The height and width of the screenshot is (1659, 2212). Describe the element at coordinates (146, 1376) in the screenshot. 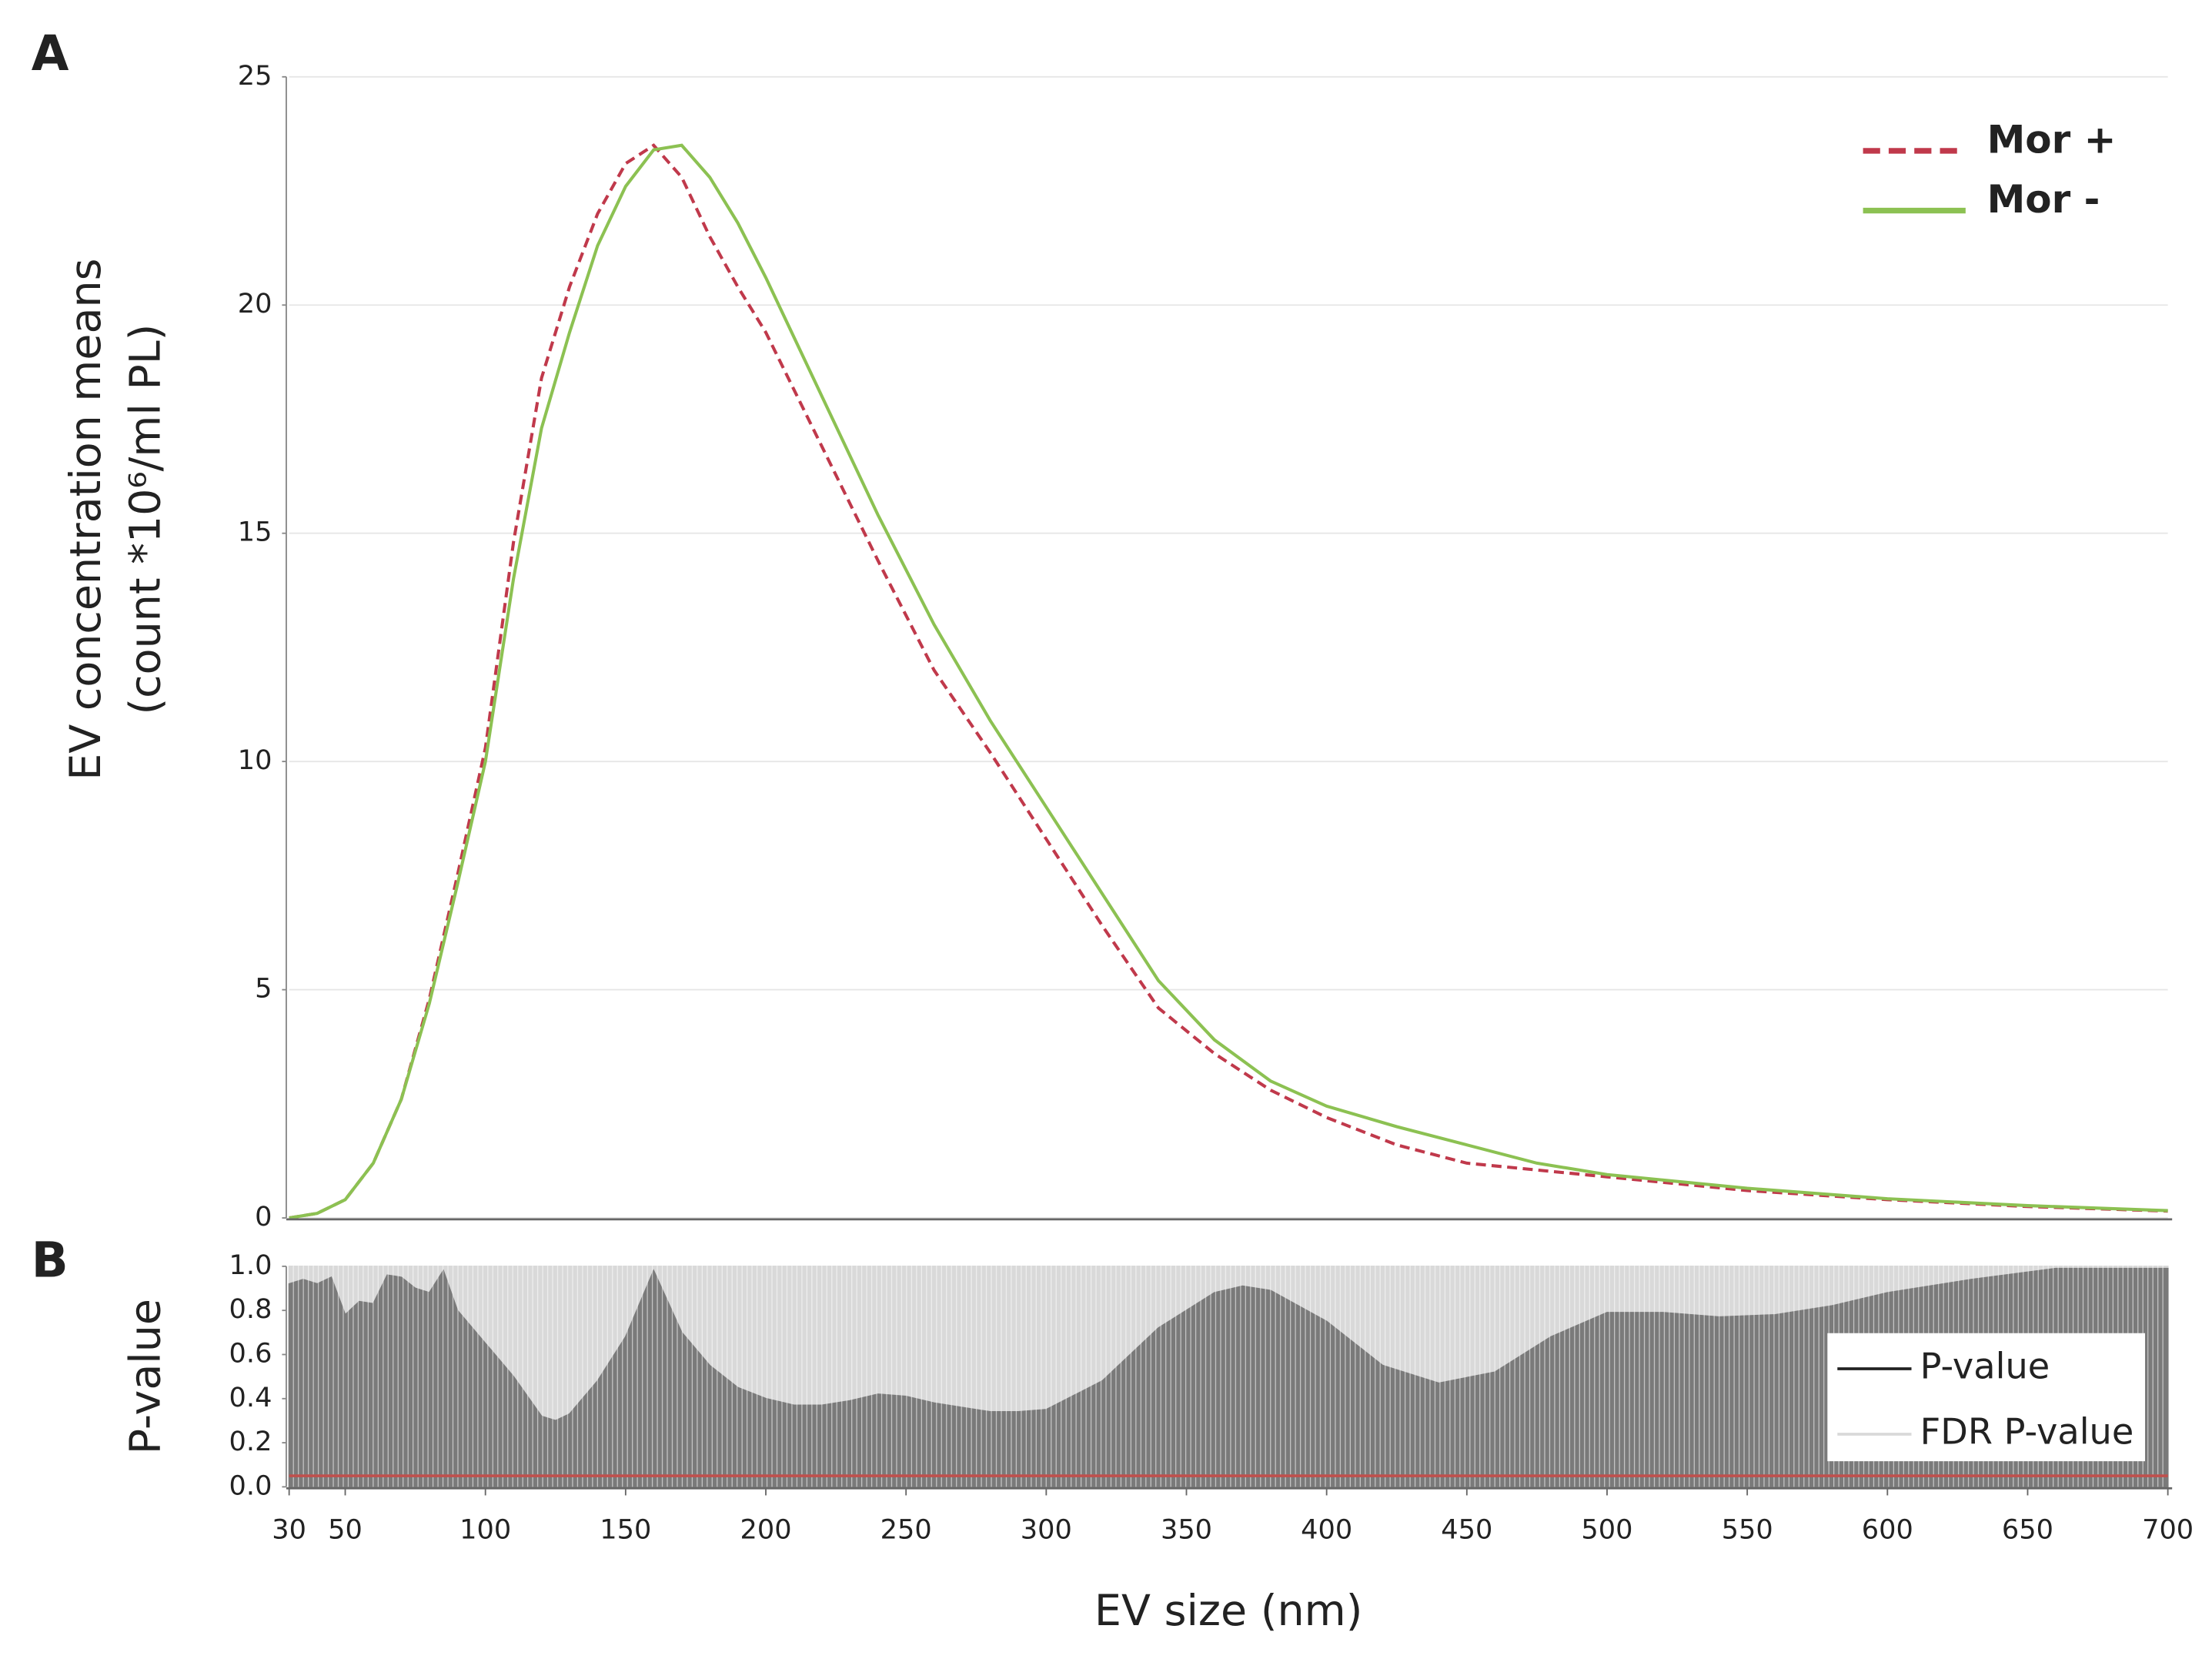

I see `y-axis-label: P-value` at that location.